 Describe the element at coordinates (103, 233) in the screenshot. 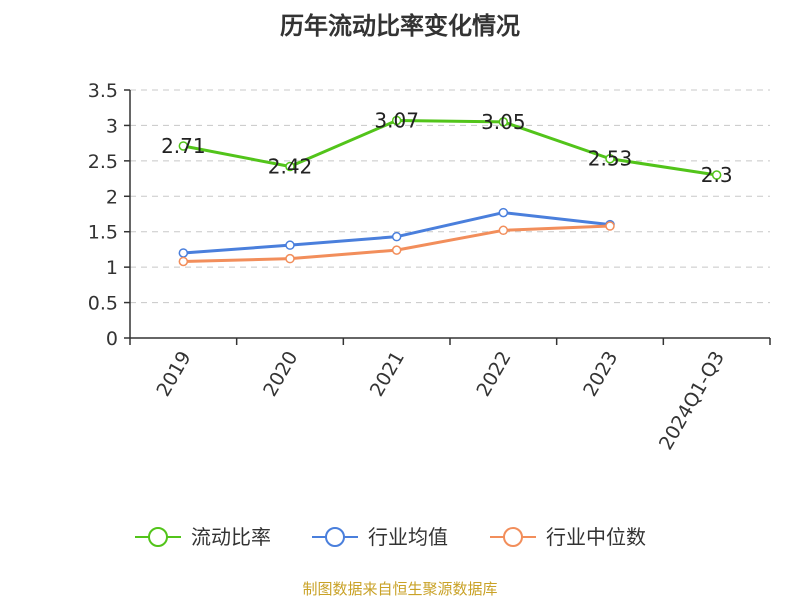

I see `y-tick-label: 1.5` at that location.